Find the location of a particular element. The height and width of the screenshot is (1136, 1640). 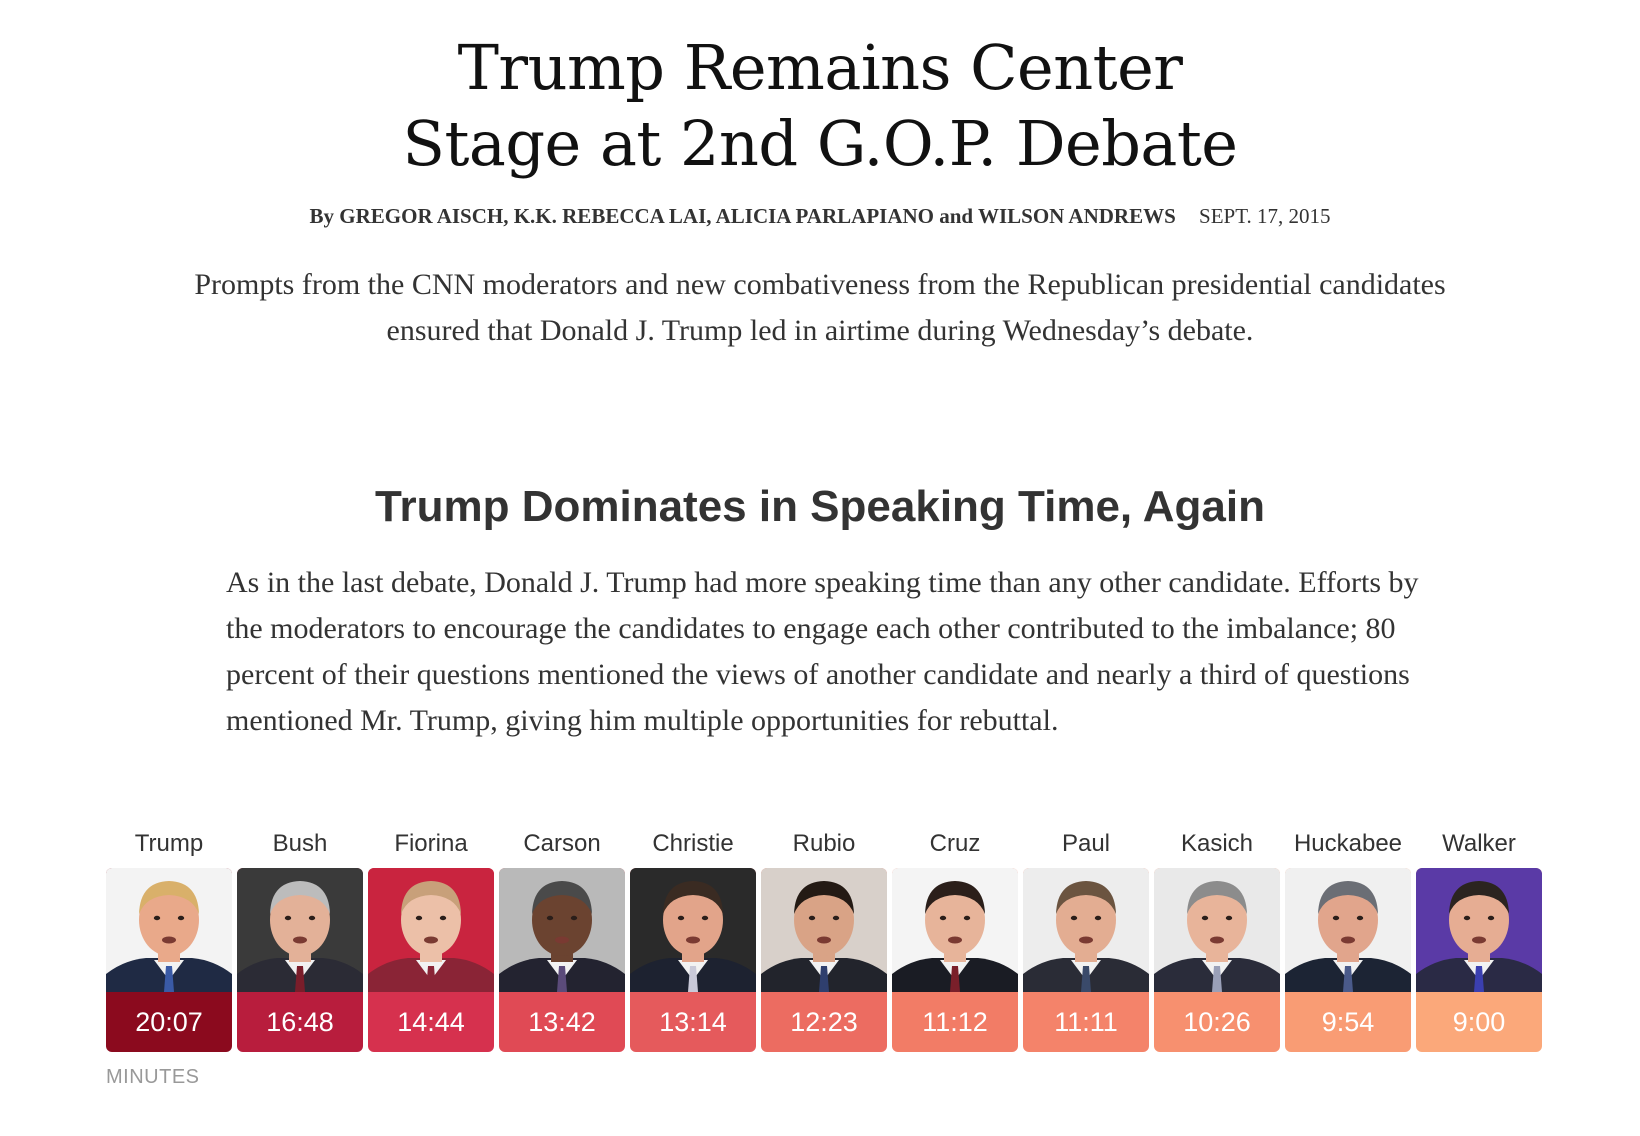

speaking-time-label-fiorina: 14:44 is located at coordinates (431, 1022).